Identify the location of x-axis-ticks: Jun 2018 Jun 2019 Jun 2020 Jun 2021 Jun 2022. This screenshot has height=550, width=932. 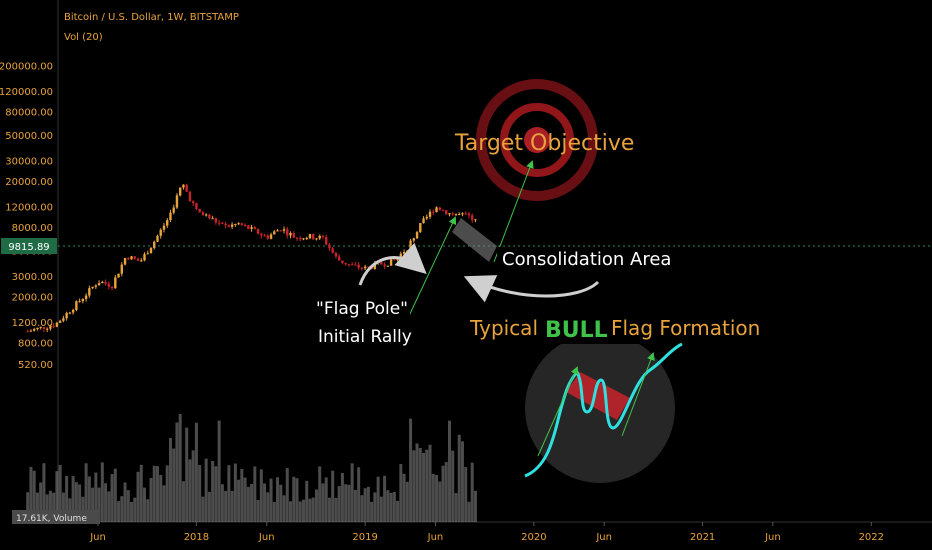
(486, 532).